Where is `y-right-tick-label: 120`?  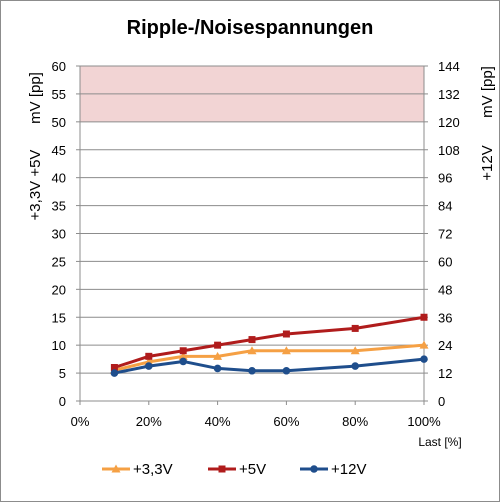
y-right-tick-label: 120 is located at coordinates (449, 122).